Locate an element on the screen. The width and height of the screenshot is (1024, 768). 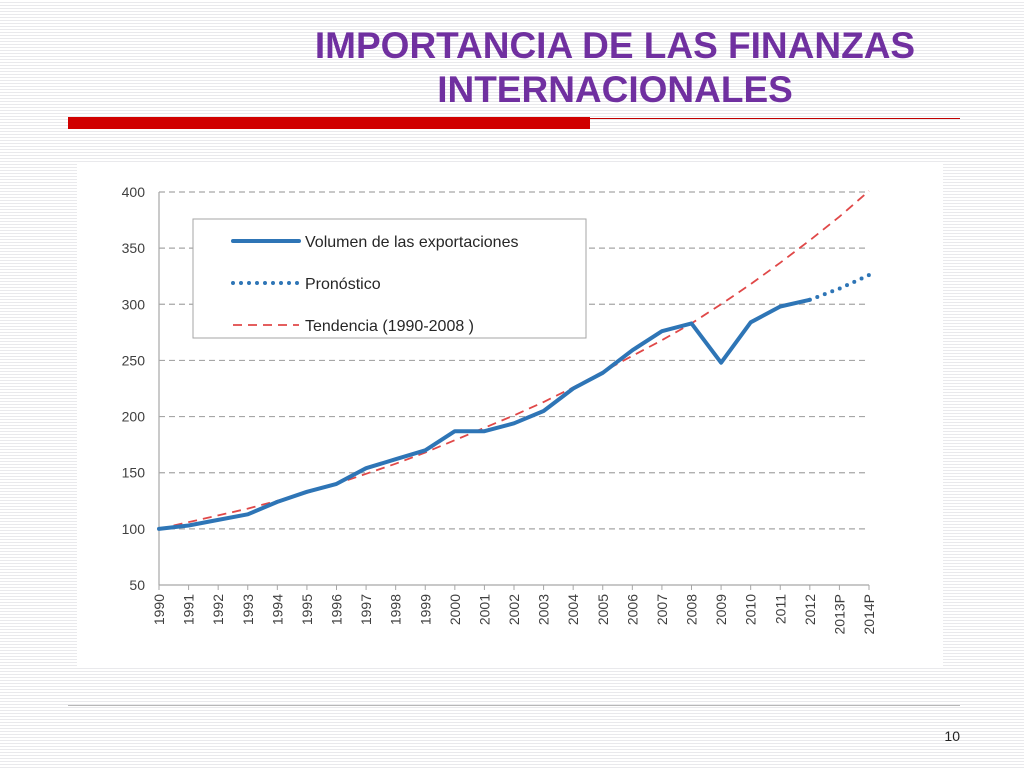
legend-box is located at coordinates (389, 278).